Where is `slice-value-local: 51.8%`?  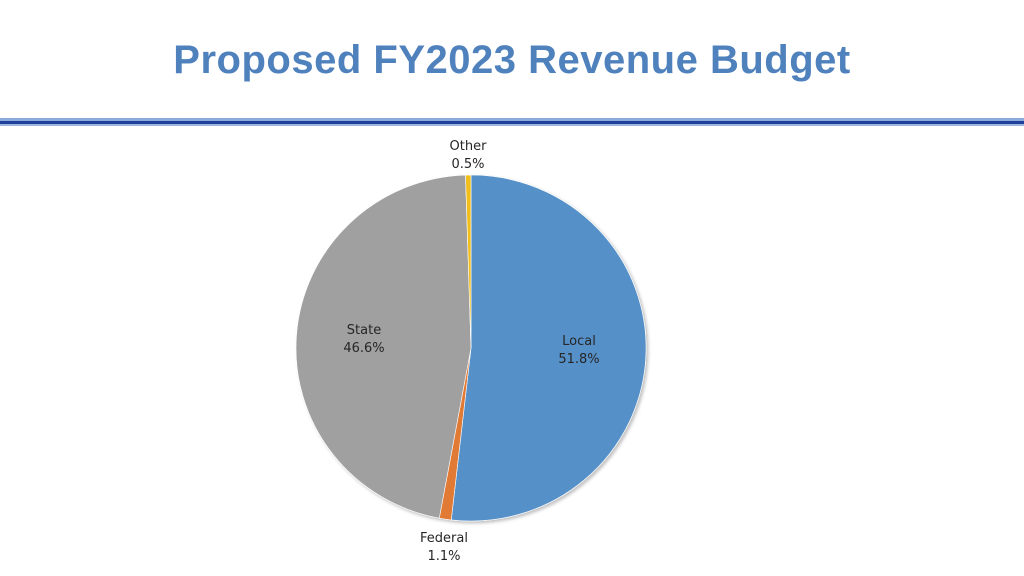 slice-value-local: 51.8% is located at coordinates (578, 359).